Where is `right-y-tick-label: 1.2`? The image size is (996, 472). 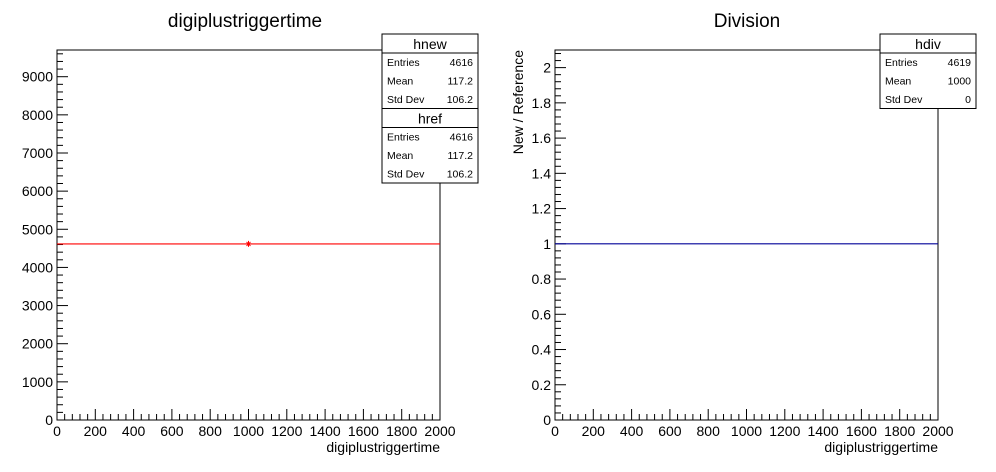
right-y-tick-label: 1.2 is located at coordinates (542, 209).